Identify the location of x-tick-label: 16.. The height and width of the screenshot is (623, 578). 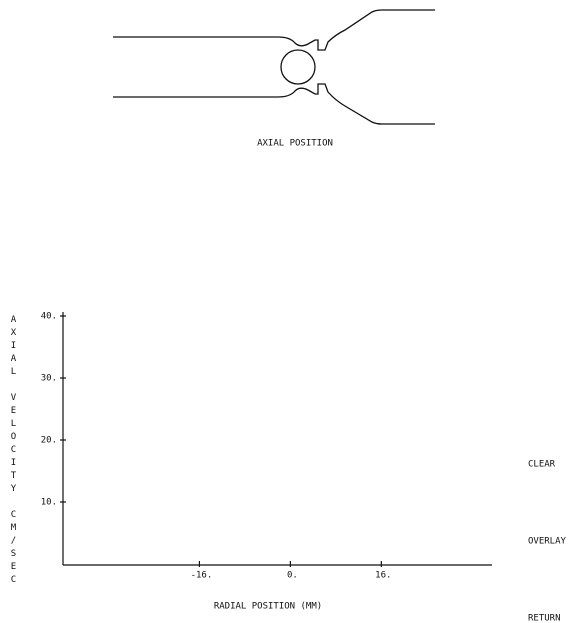
(383, 576).